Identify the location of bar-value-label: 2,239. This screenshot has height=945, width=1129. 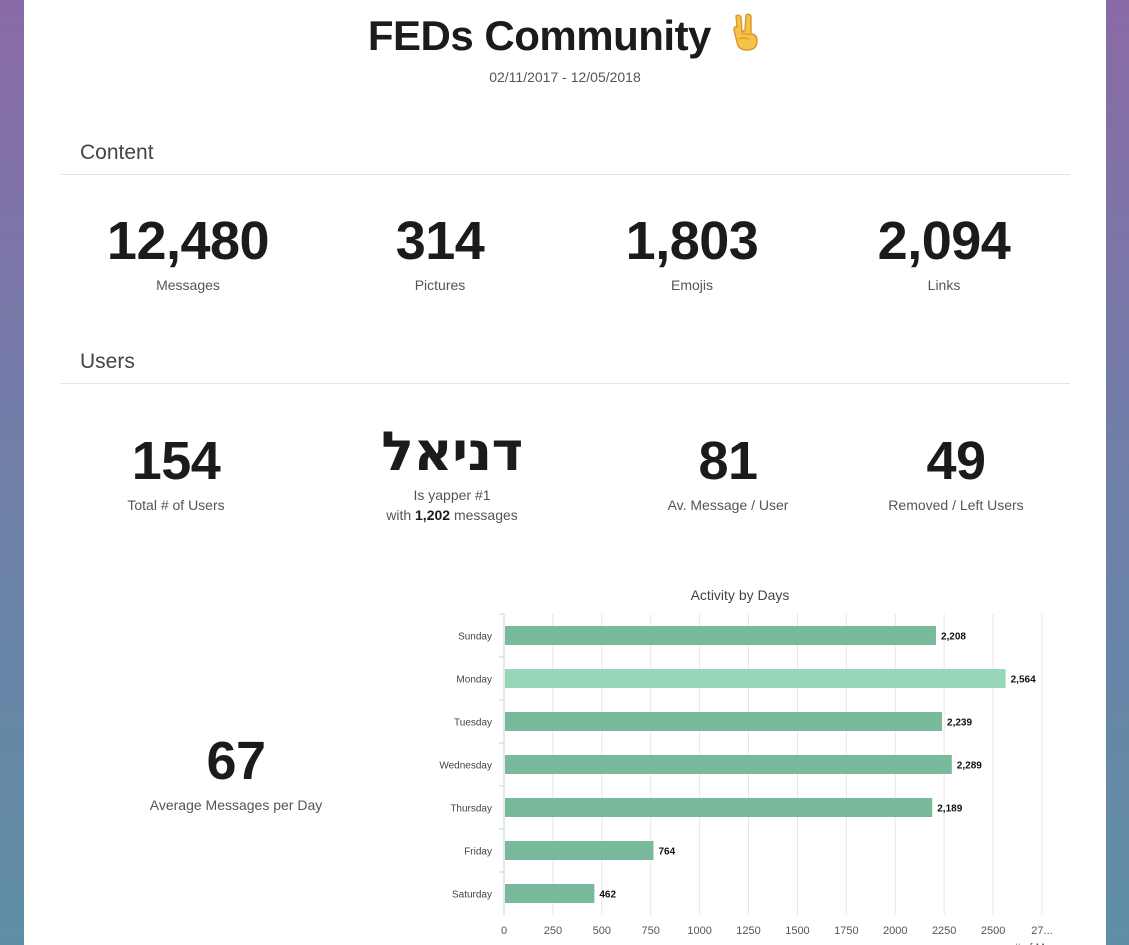
(959, 723).